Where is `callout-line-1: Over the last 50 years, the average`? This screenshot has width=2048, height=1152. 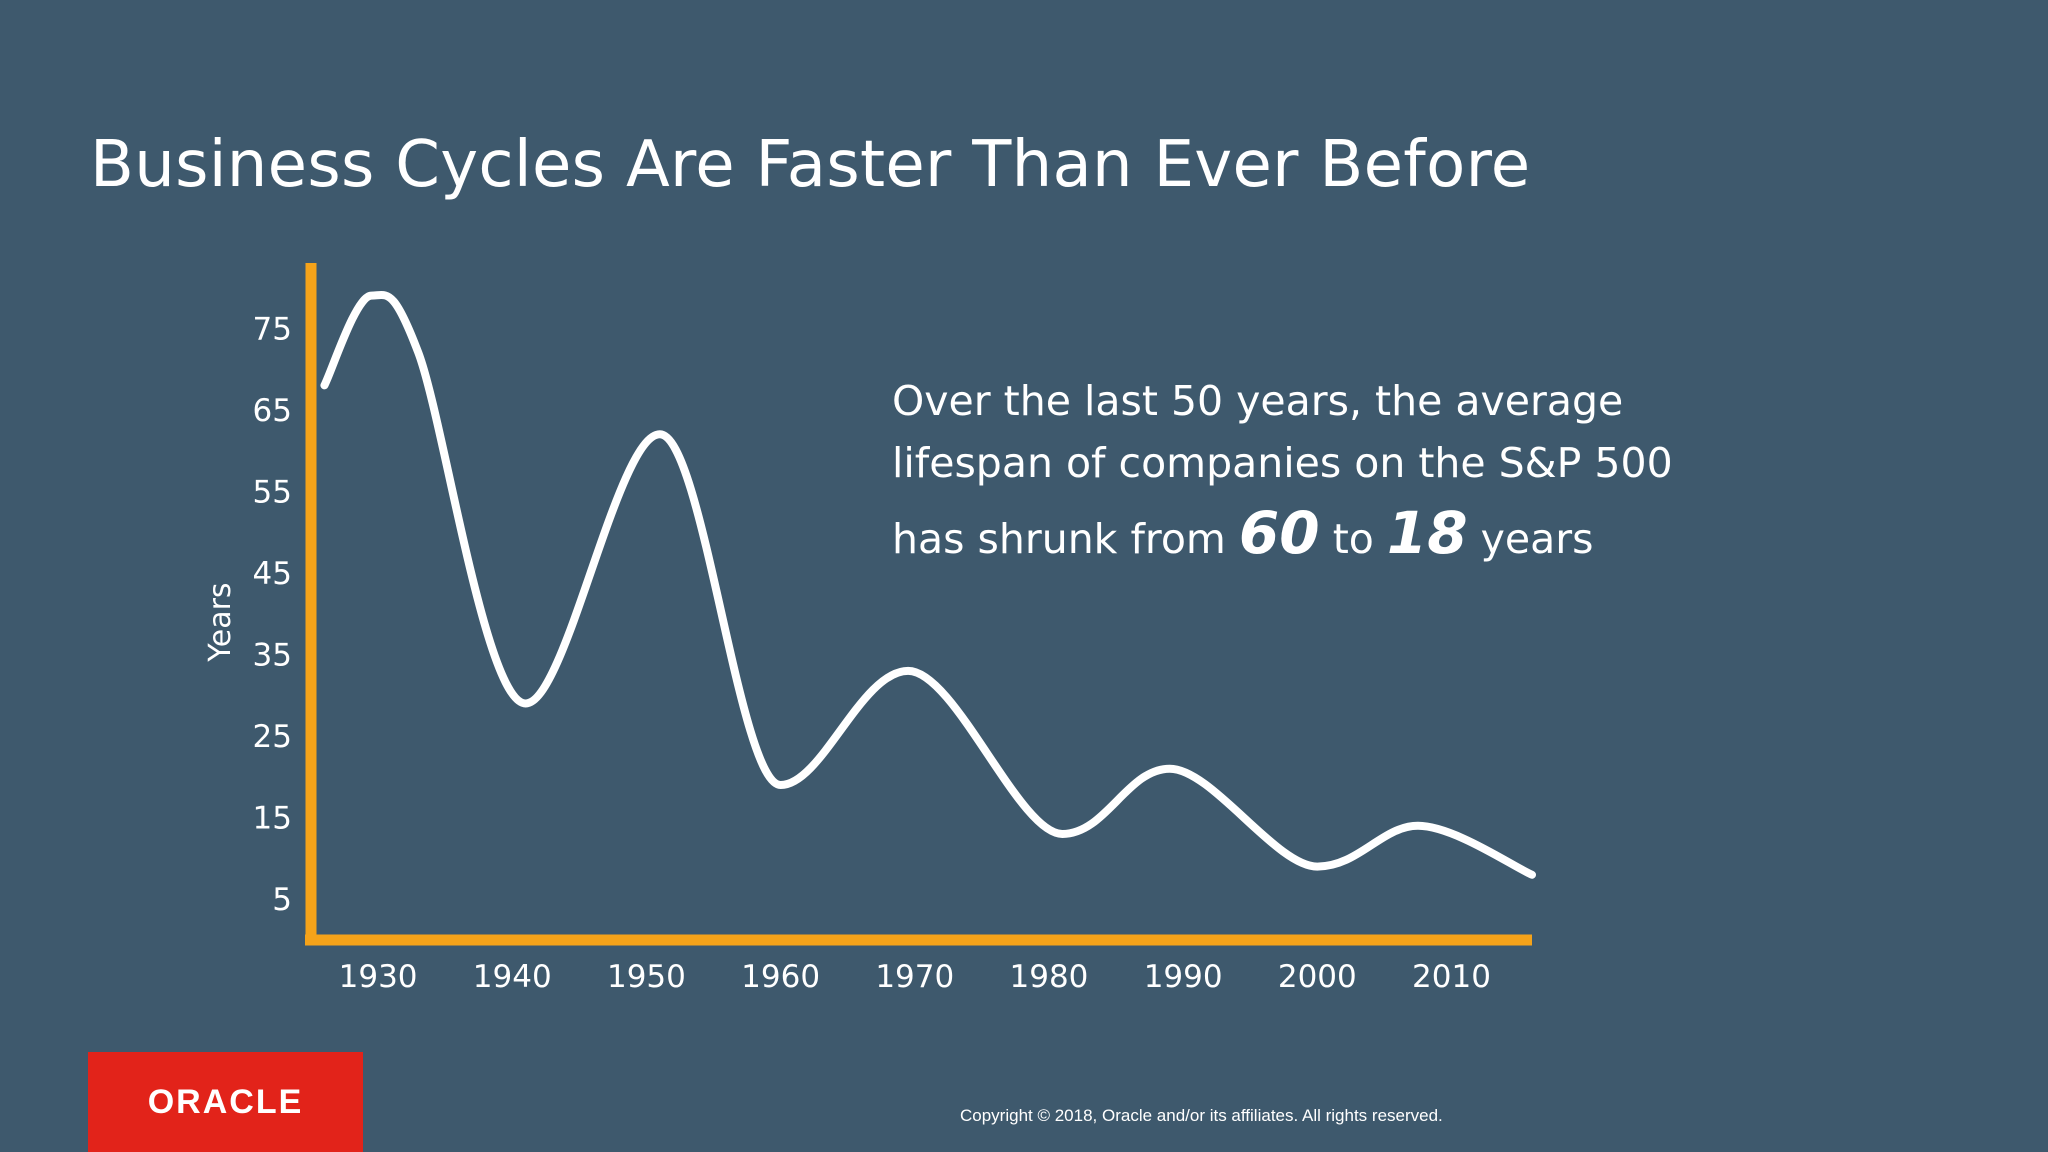
callout-line-1: Over the last 50 years, the average is located at coordinates (1258, 401).